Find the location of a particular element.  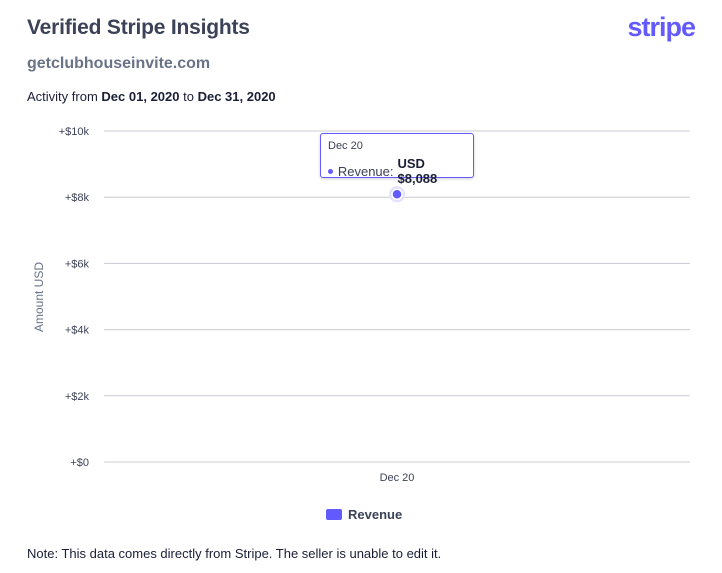

y-tick-label: +$4k is located at coordinates (77, 331).